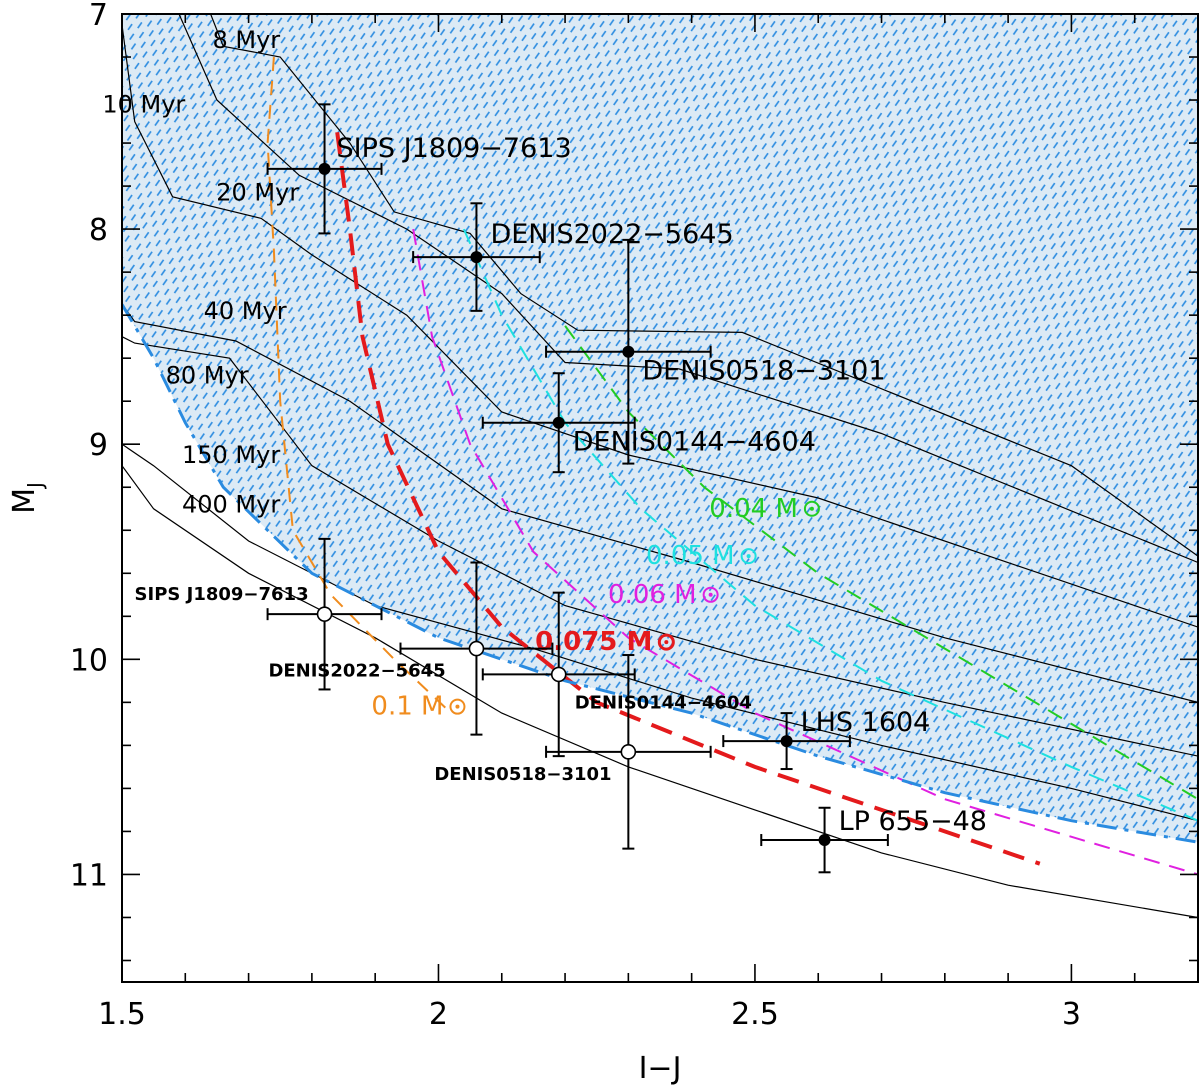 This screenshot has width=1200, height=1086. What do you see at coordinates (98, 445) in the screenshot?
I see `y-tick-label: 9` at bounding box center [98, 445].